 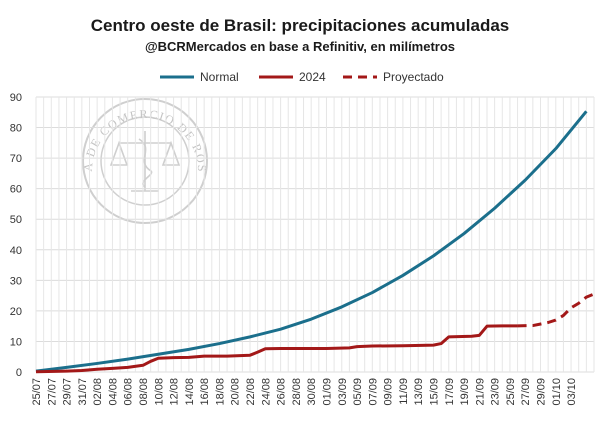 What do you see at coordinates (297, 392) in the screenshot?
I see `x-tick-label: 28/08` at bounding box center [297, 392].